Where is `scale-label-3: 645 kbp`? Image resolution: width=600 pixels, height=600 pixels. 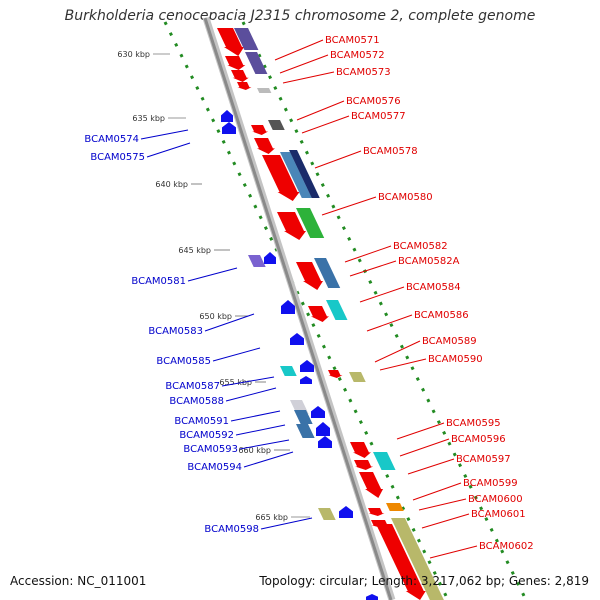
scale-label-3: 645 kbp is located at coordinates (194, 250).